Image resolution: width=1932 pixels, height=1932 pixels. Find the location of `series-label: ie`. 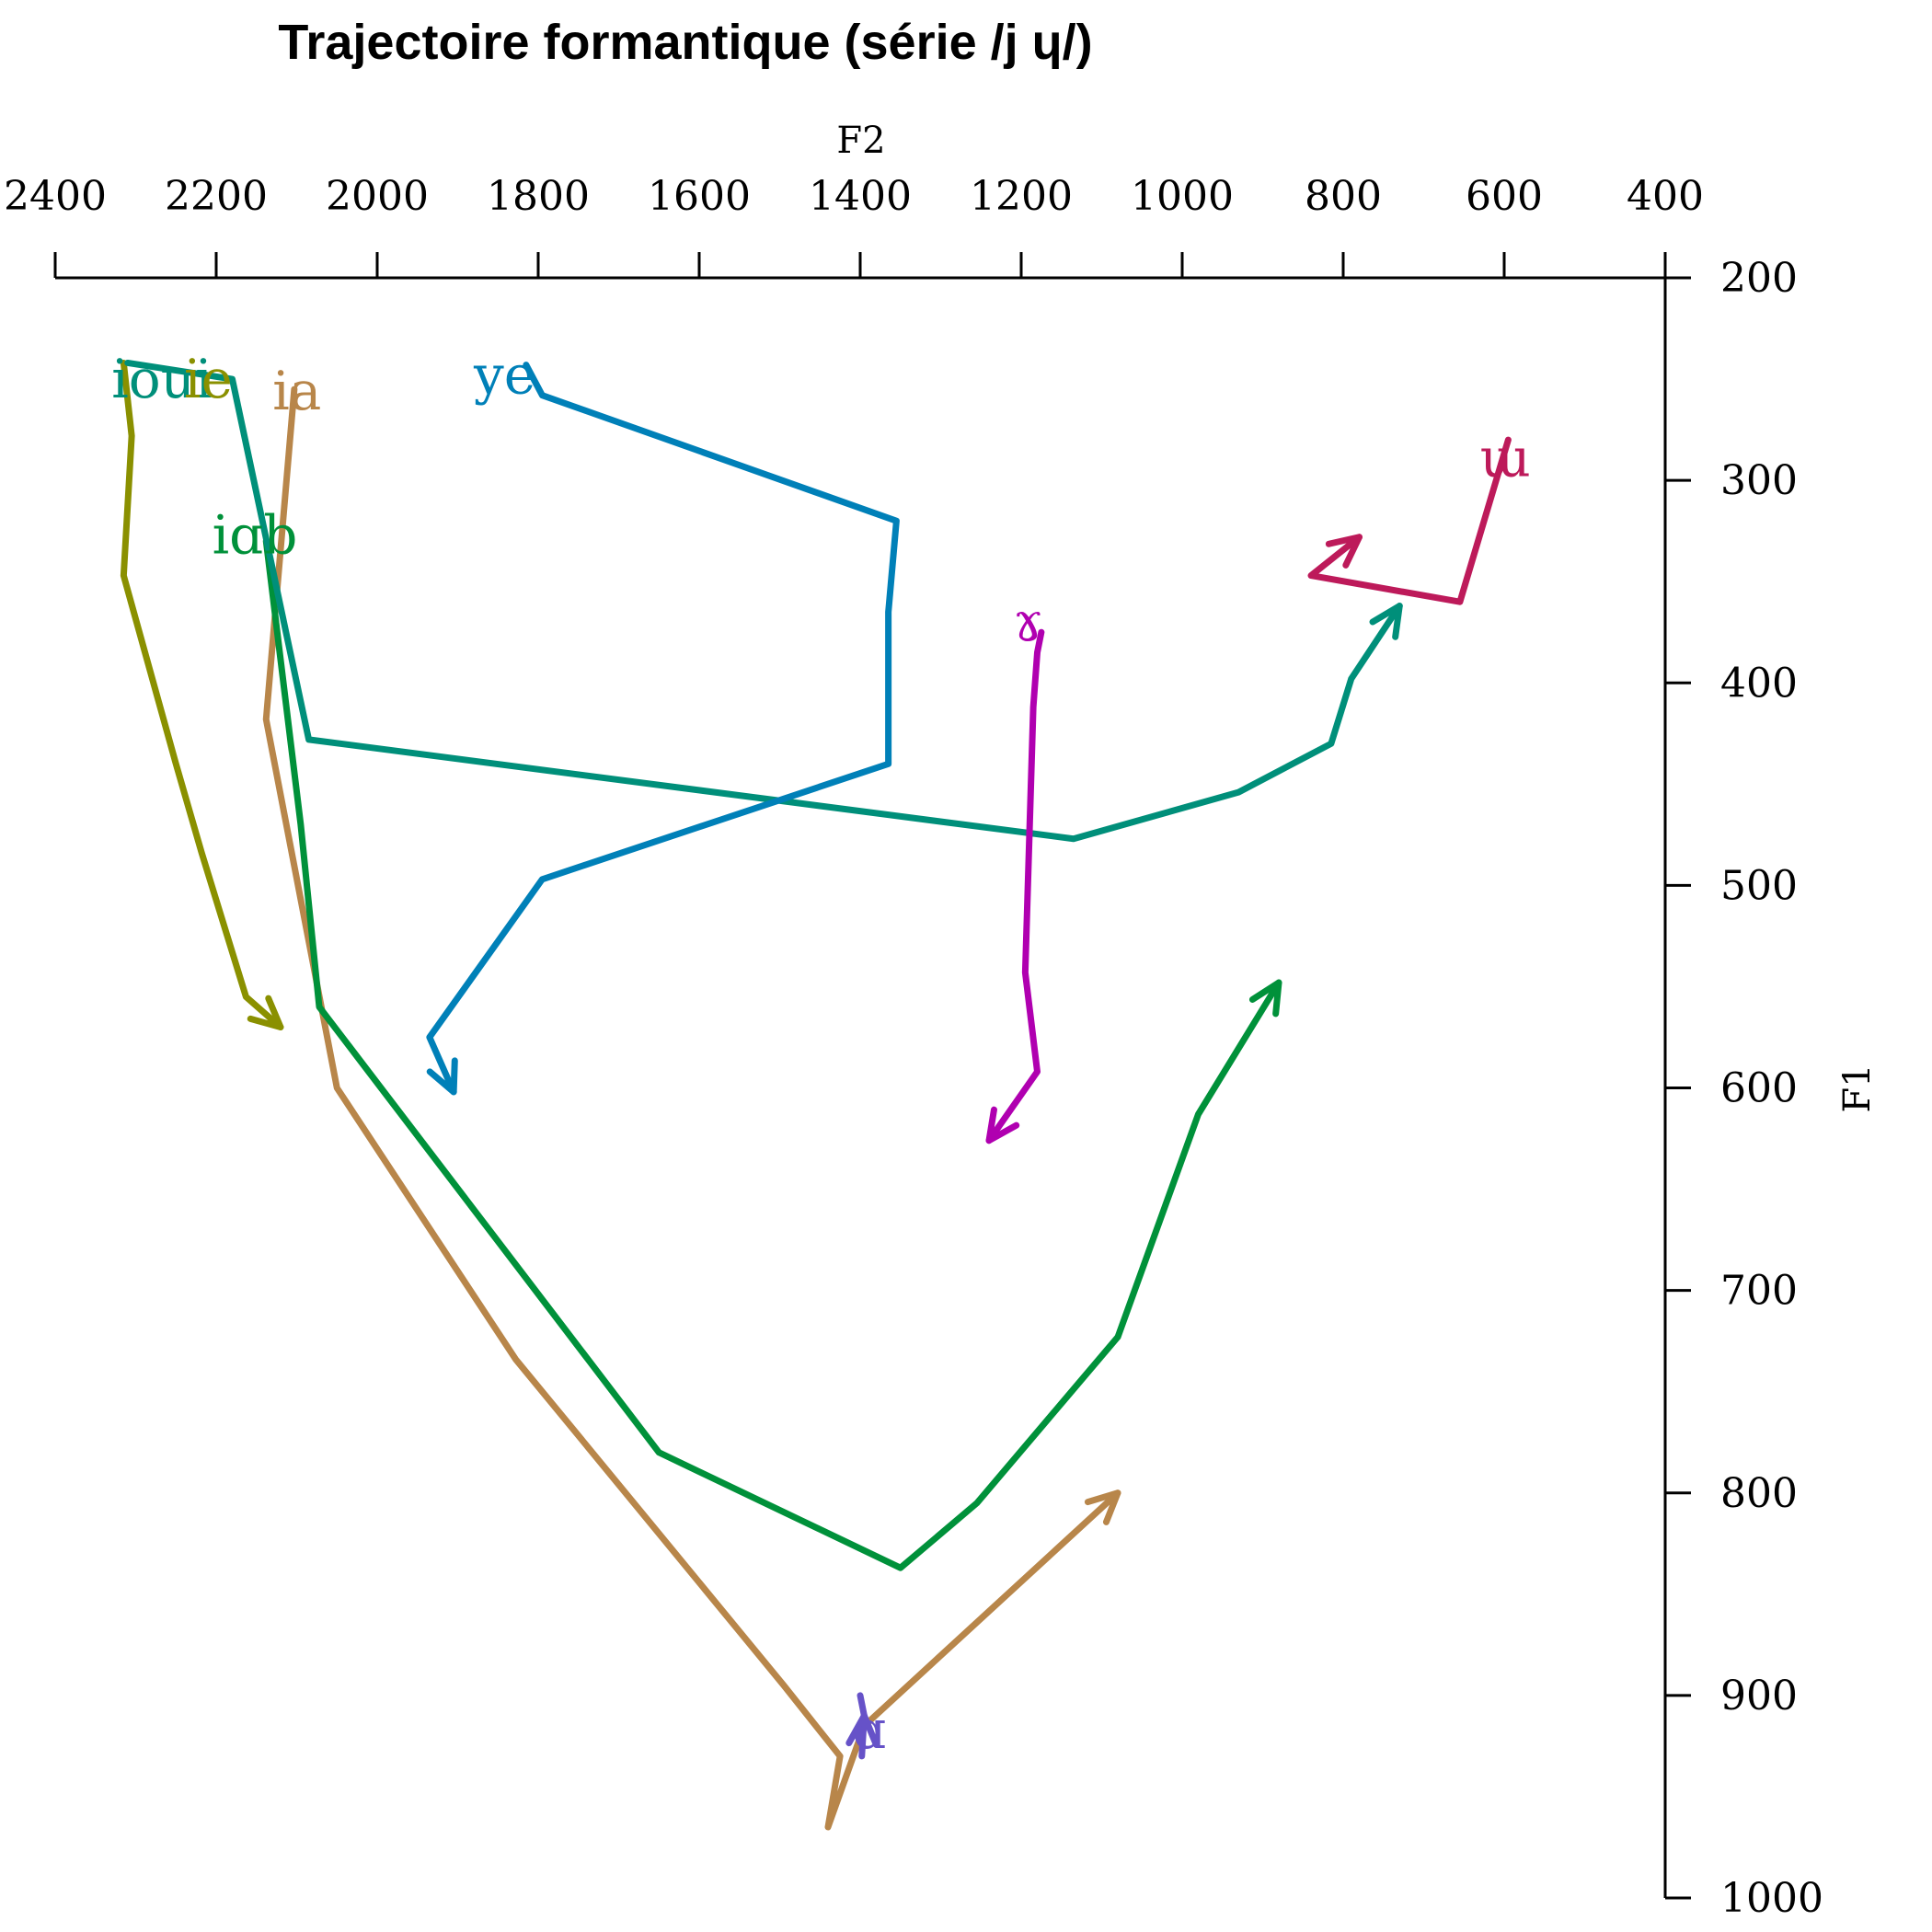

series-label: ie is located at coordinates (208, 379).